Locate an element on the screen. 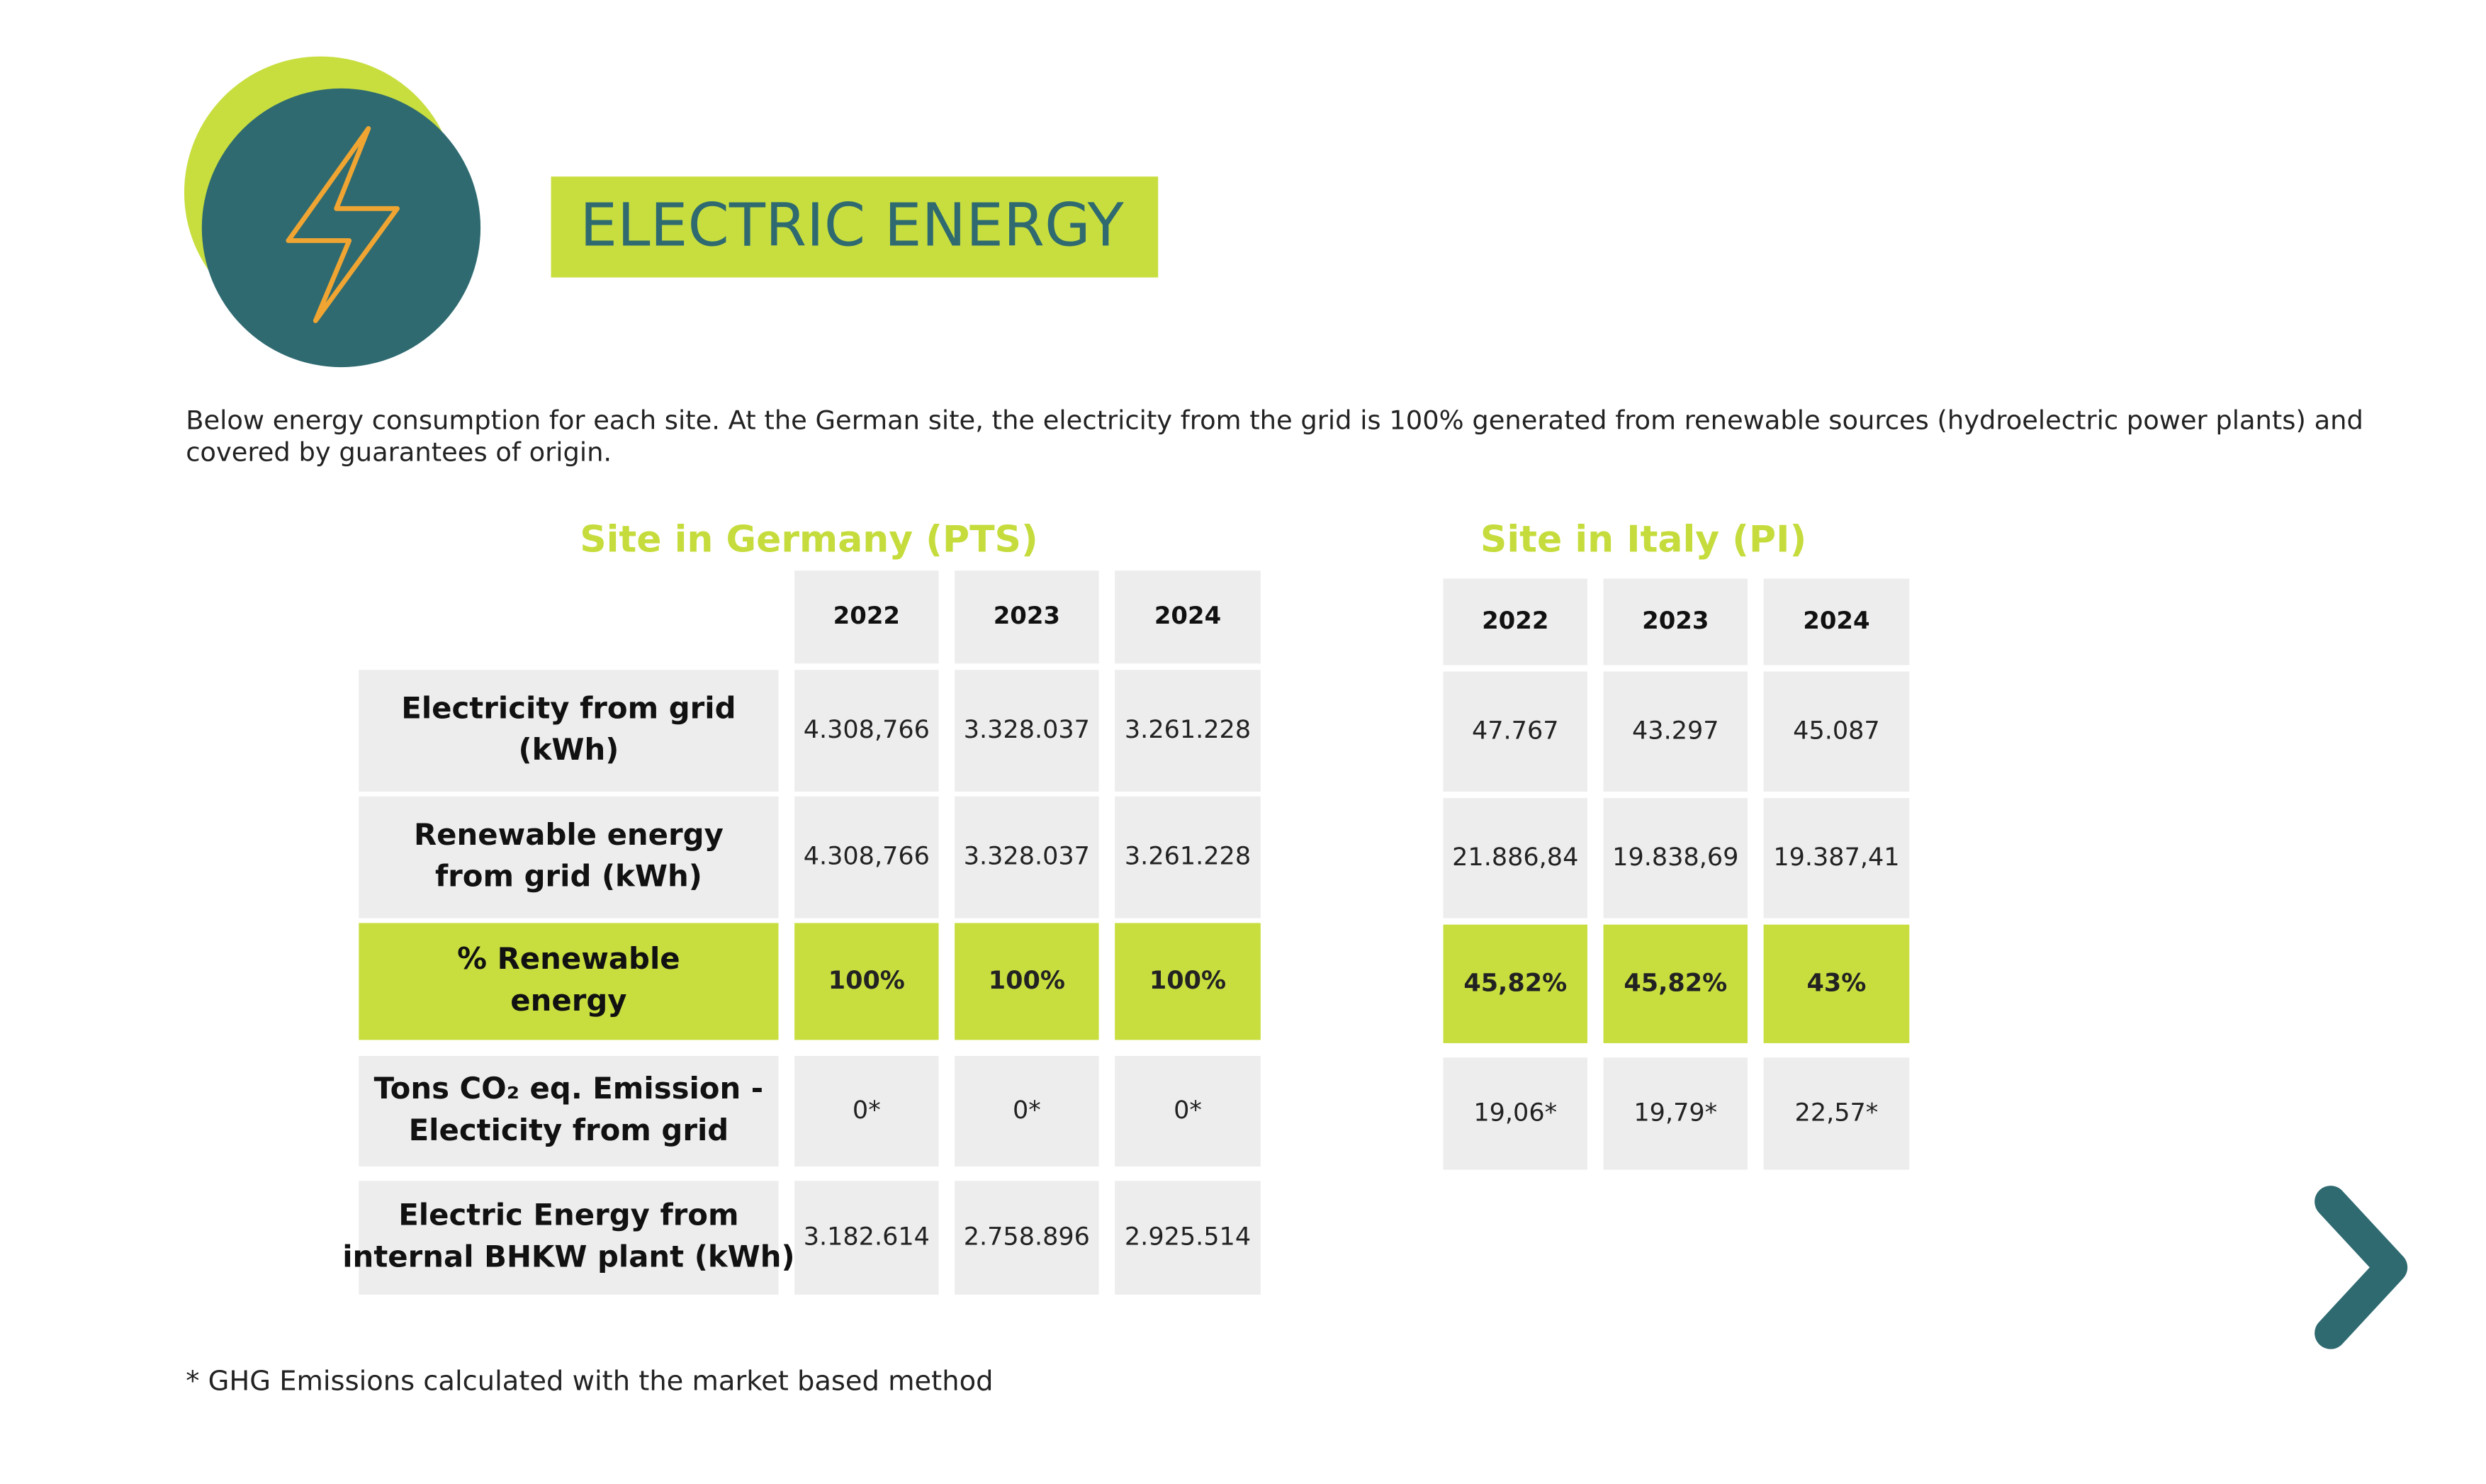  row-label: from grid (kWh) is located at coordinates (568, 876).